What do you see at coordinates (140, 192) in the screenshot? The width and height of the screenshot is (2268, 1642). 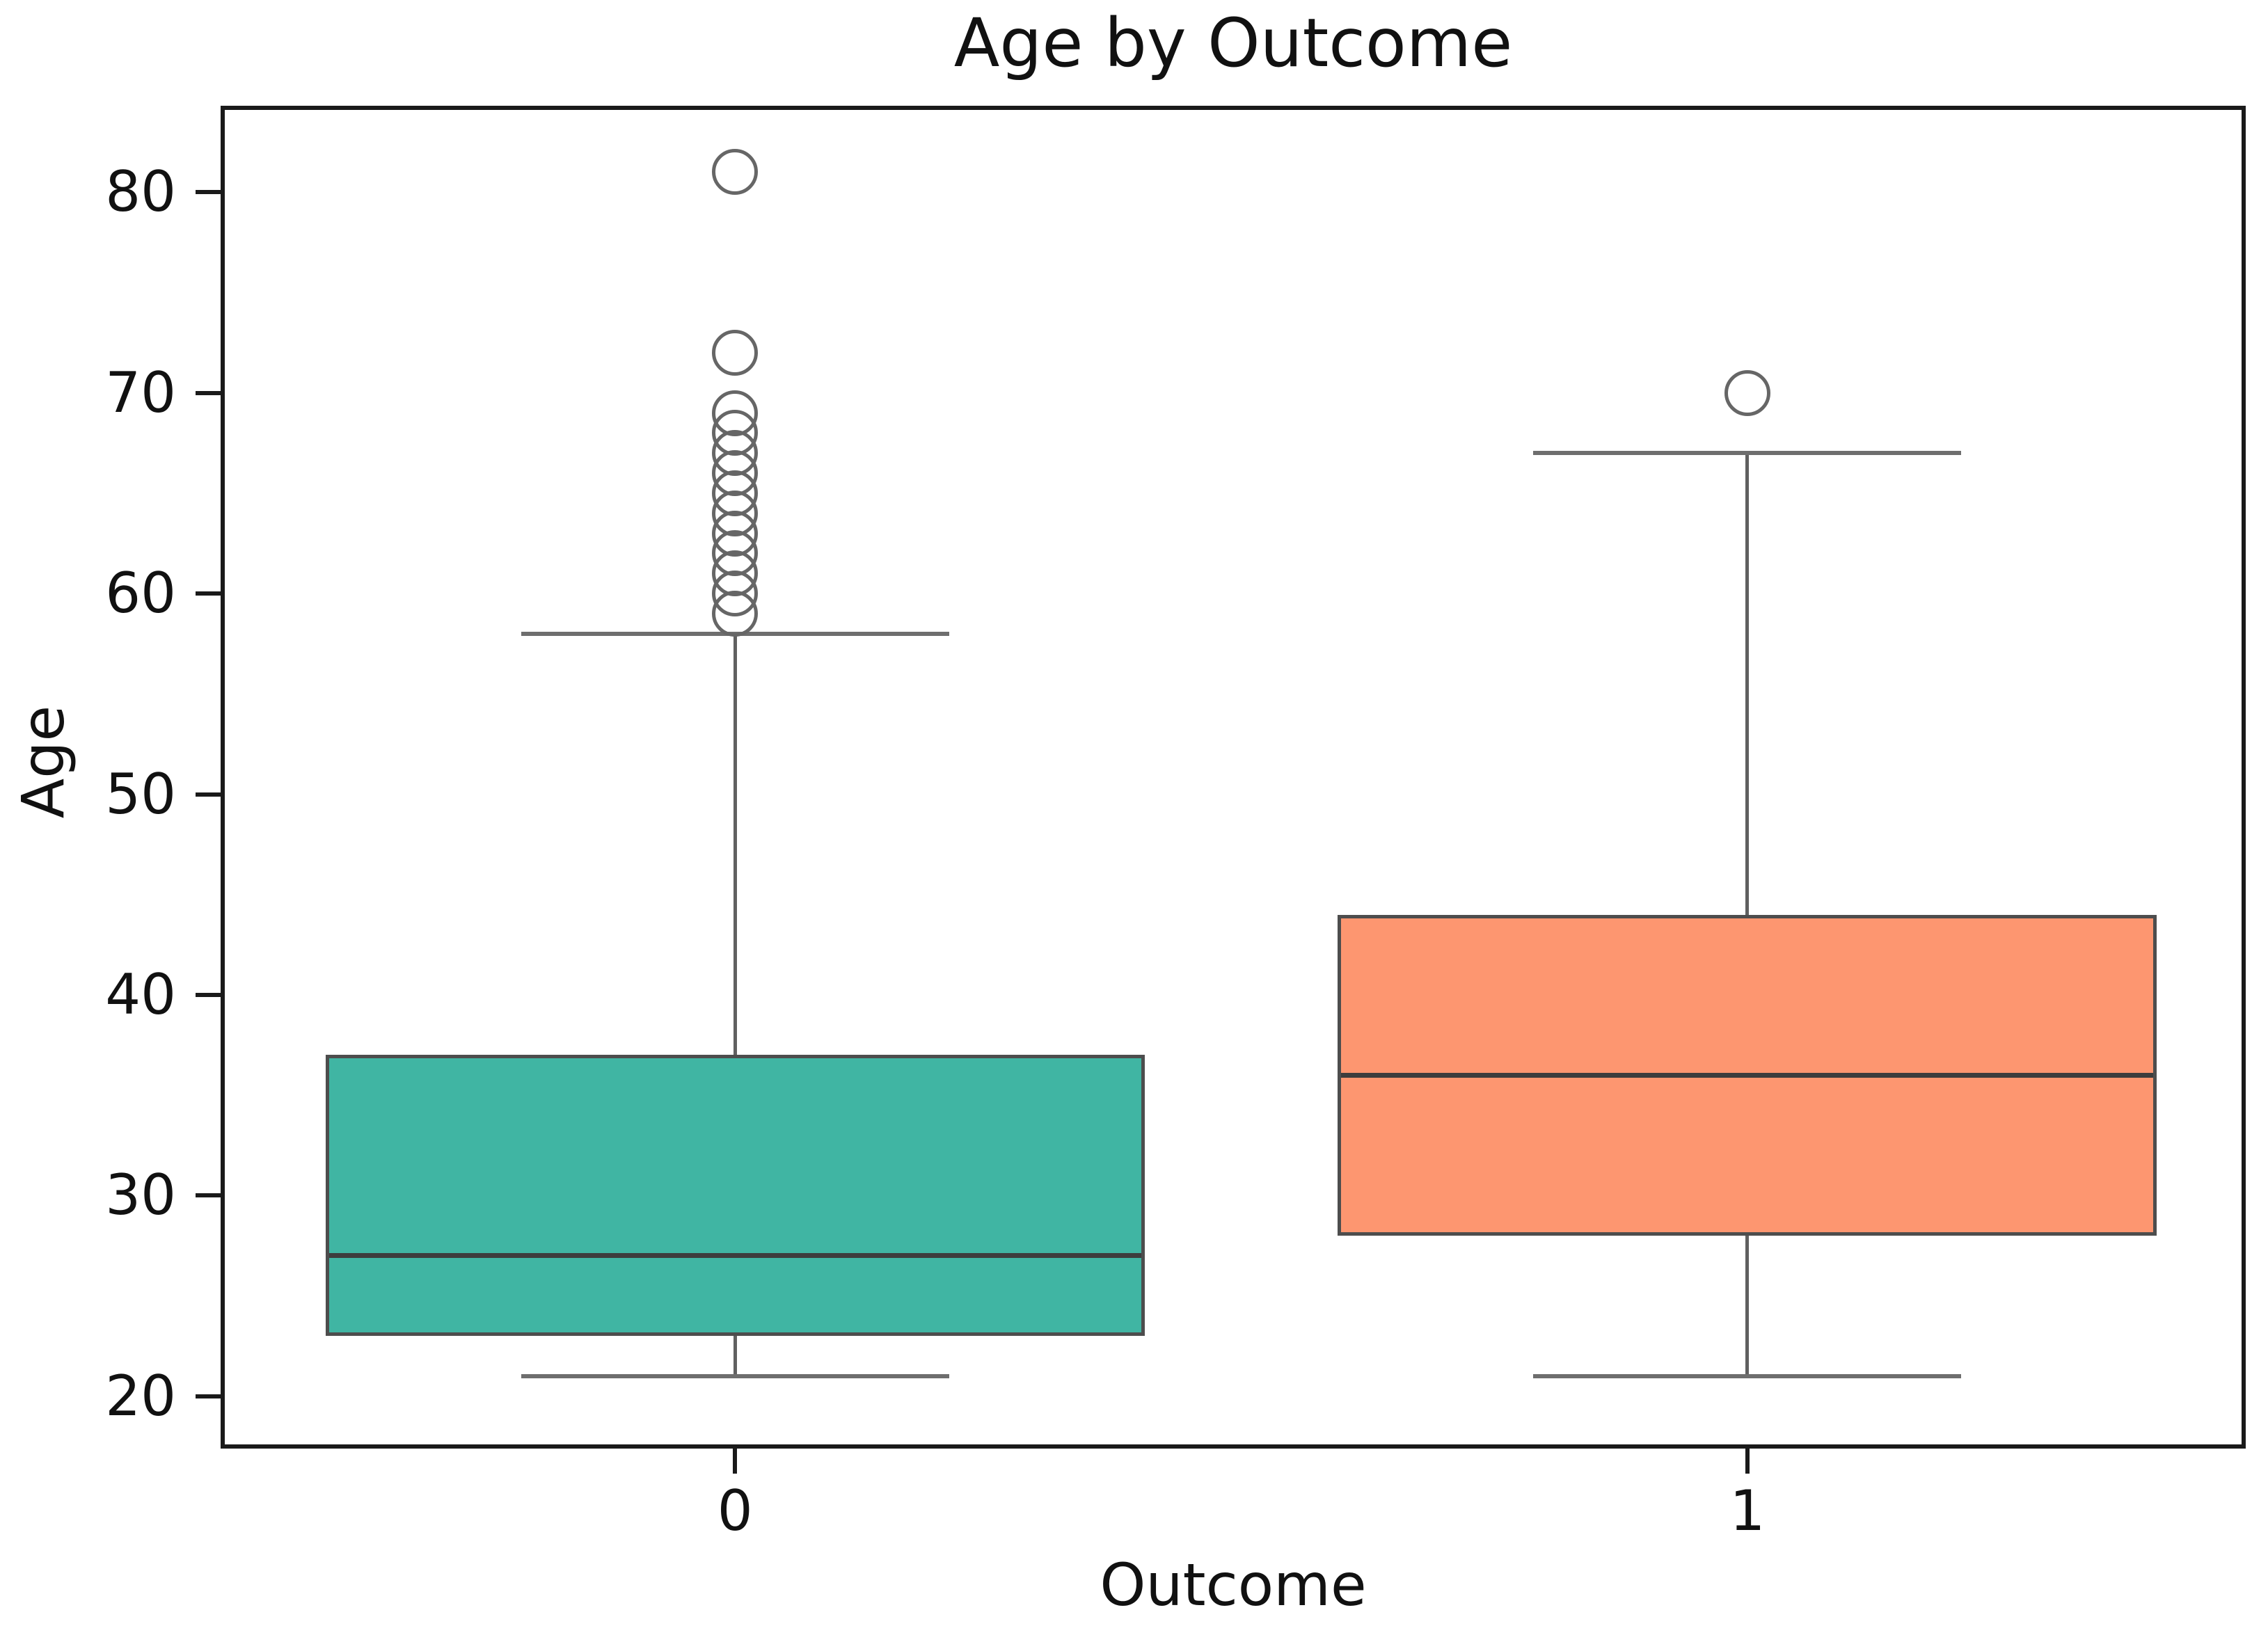 I see `y-tick-label: 80` at bounding box center [140, 192].